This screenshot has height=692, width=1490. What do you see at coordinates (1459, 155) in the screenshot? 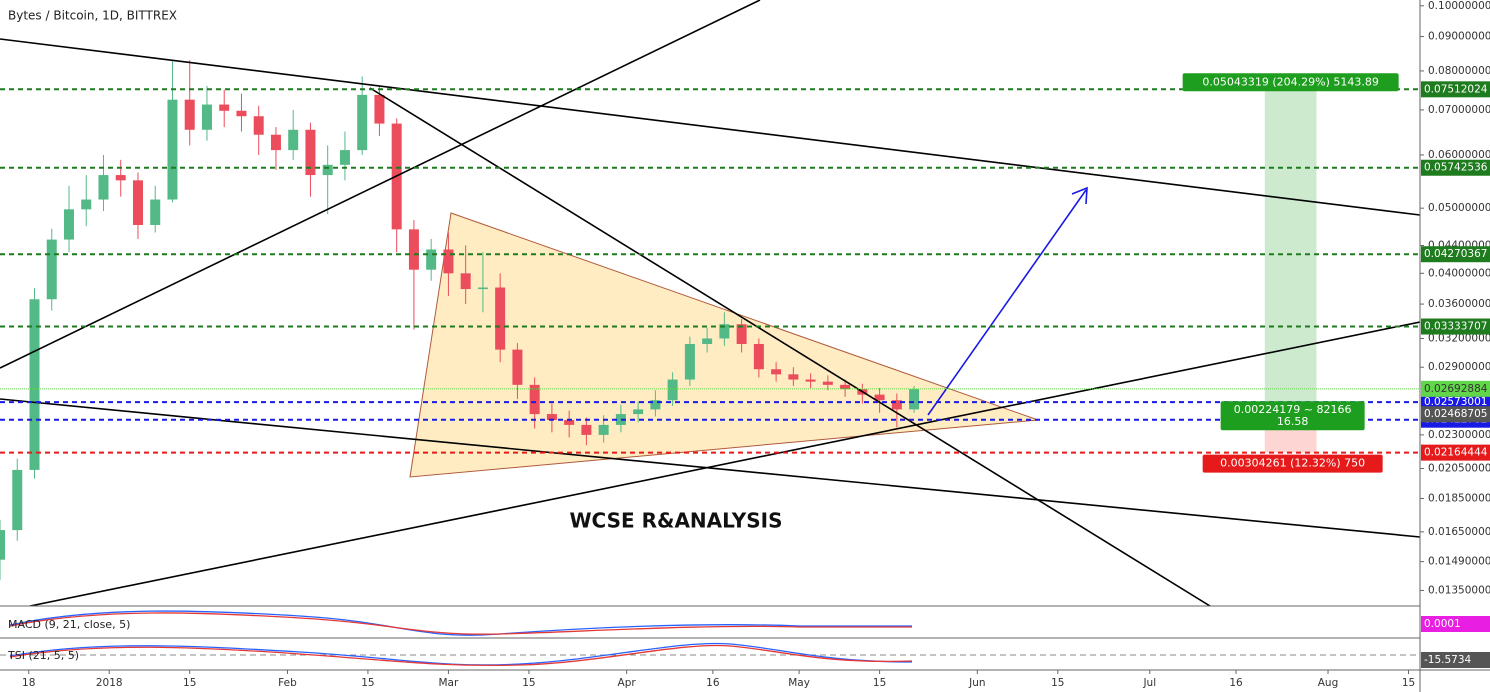
I see `y-tick-label: 0.06000000` at bounding box center [1459, 155].